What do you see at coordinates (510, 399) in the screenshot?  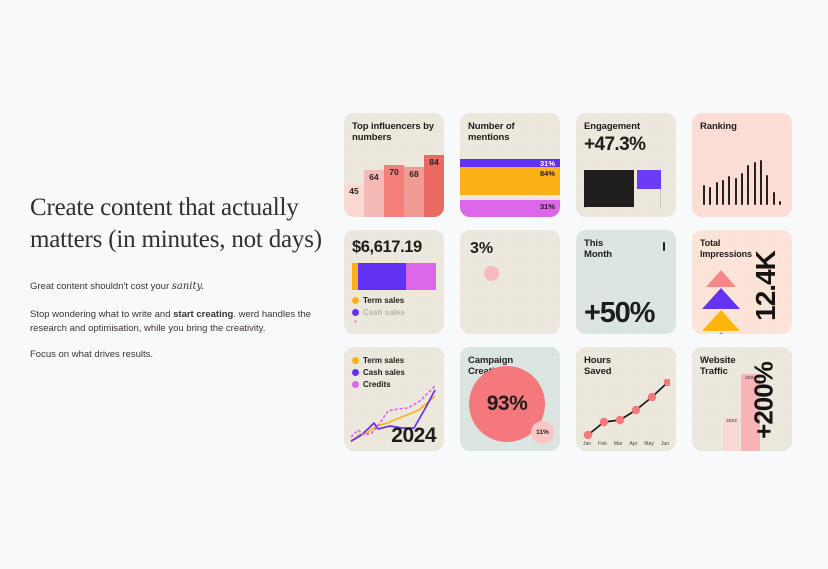 I see `card-campaign-creation: Campaign Creation 93% 11%` at bounding box center [510, 399].